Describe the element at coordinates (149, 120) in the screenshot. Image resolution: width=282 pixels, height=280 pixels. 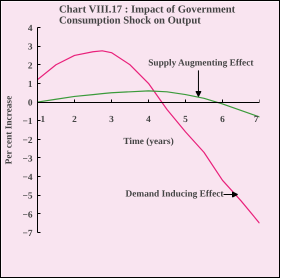
I see `x-tick-label: 4` at that location.